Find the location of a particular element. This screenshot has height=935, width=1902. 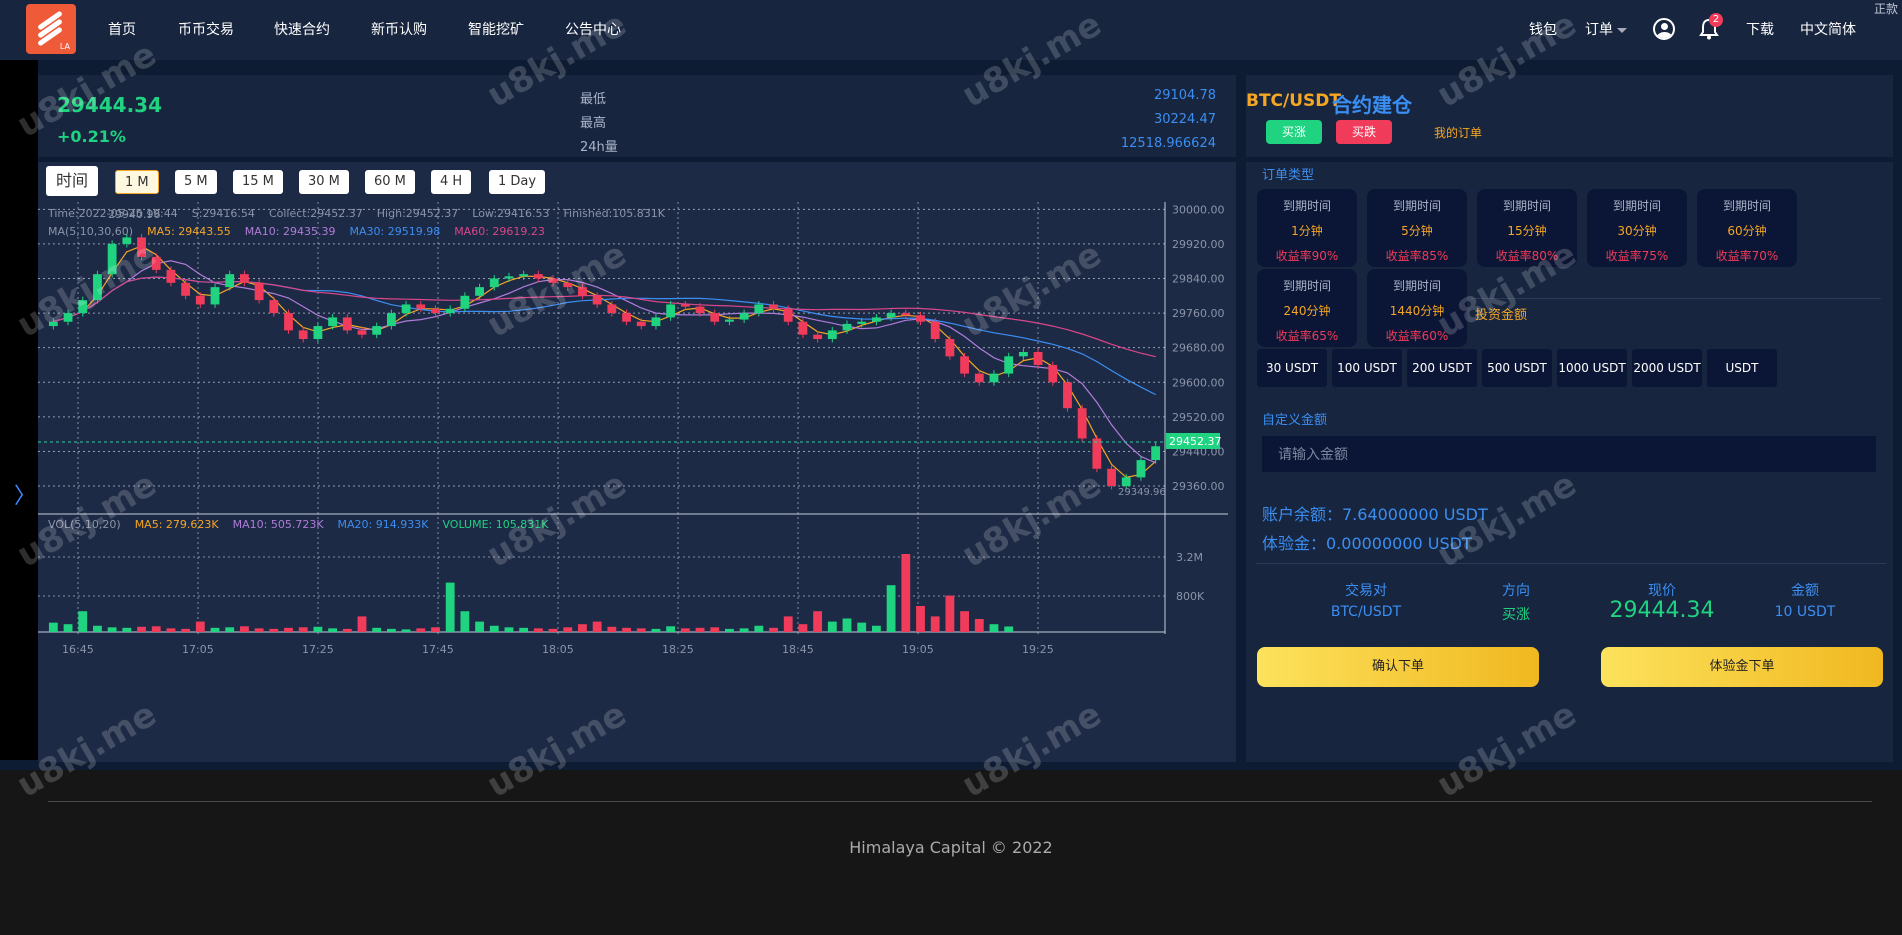

amount-custom: USDT is located at coordinates (1742, 368).